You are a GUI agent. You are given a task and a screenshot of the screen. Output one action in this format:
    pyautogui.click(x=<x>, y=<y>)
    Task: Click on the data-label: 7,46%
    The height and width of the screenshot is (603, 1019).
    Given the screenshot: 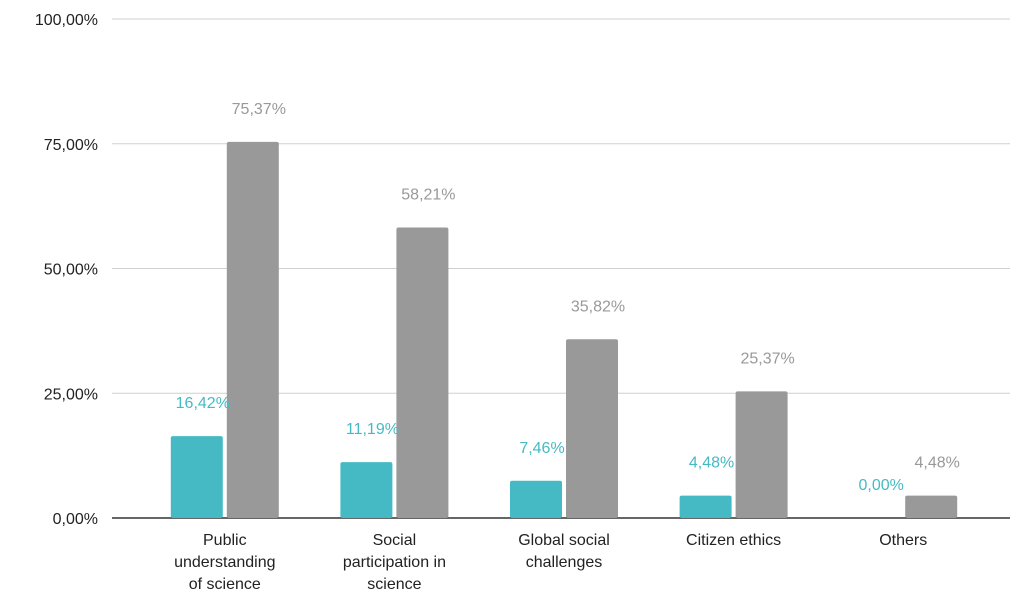 What is the action you would take?
    pyautogui.click(x=541, y=448)
    